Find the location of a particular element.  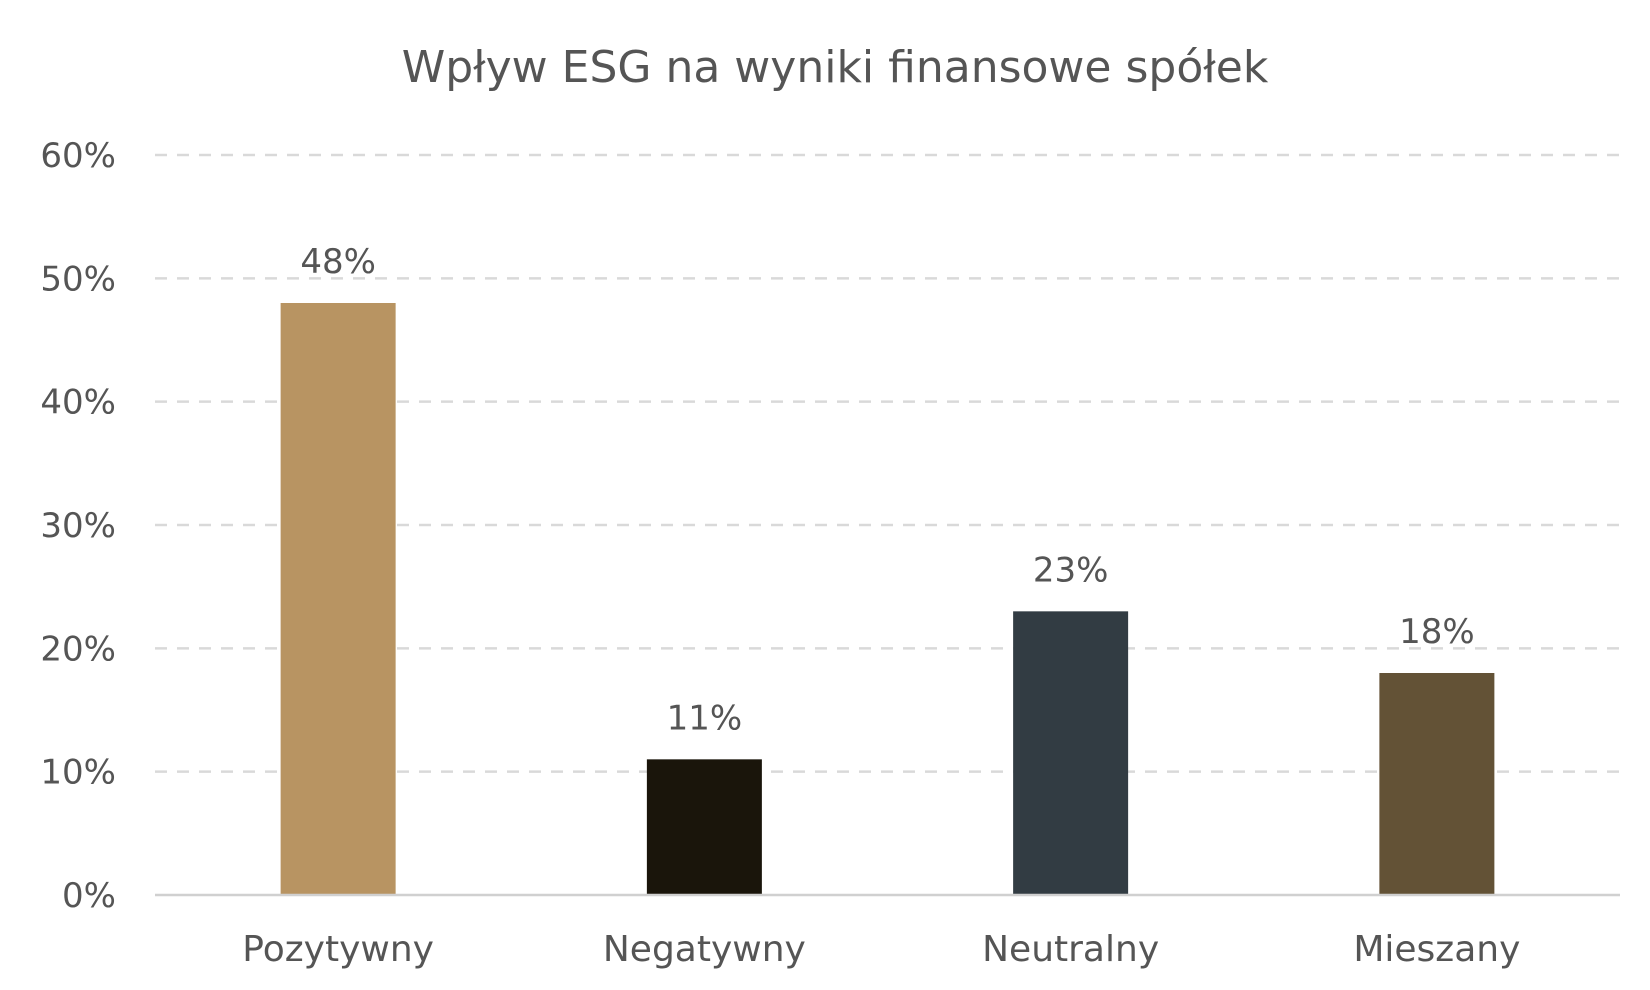

y-tick-label: 0% is located at coordinates (89, 896).